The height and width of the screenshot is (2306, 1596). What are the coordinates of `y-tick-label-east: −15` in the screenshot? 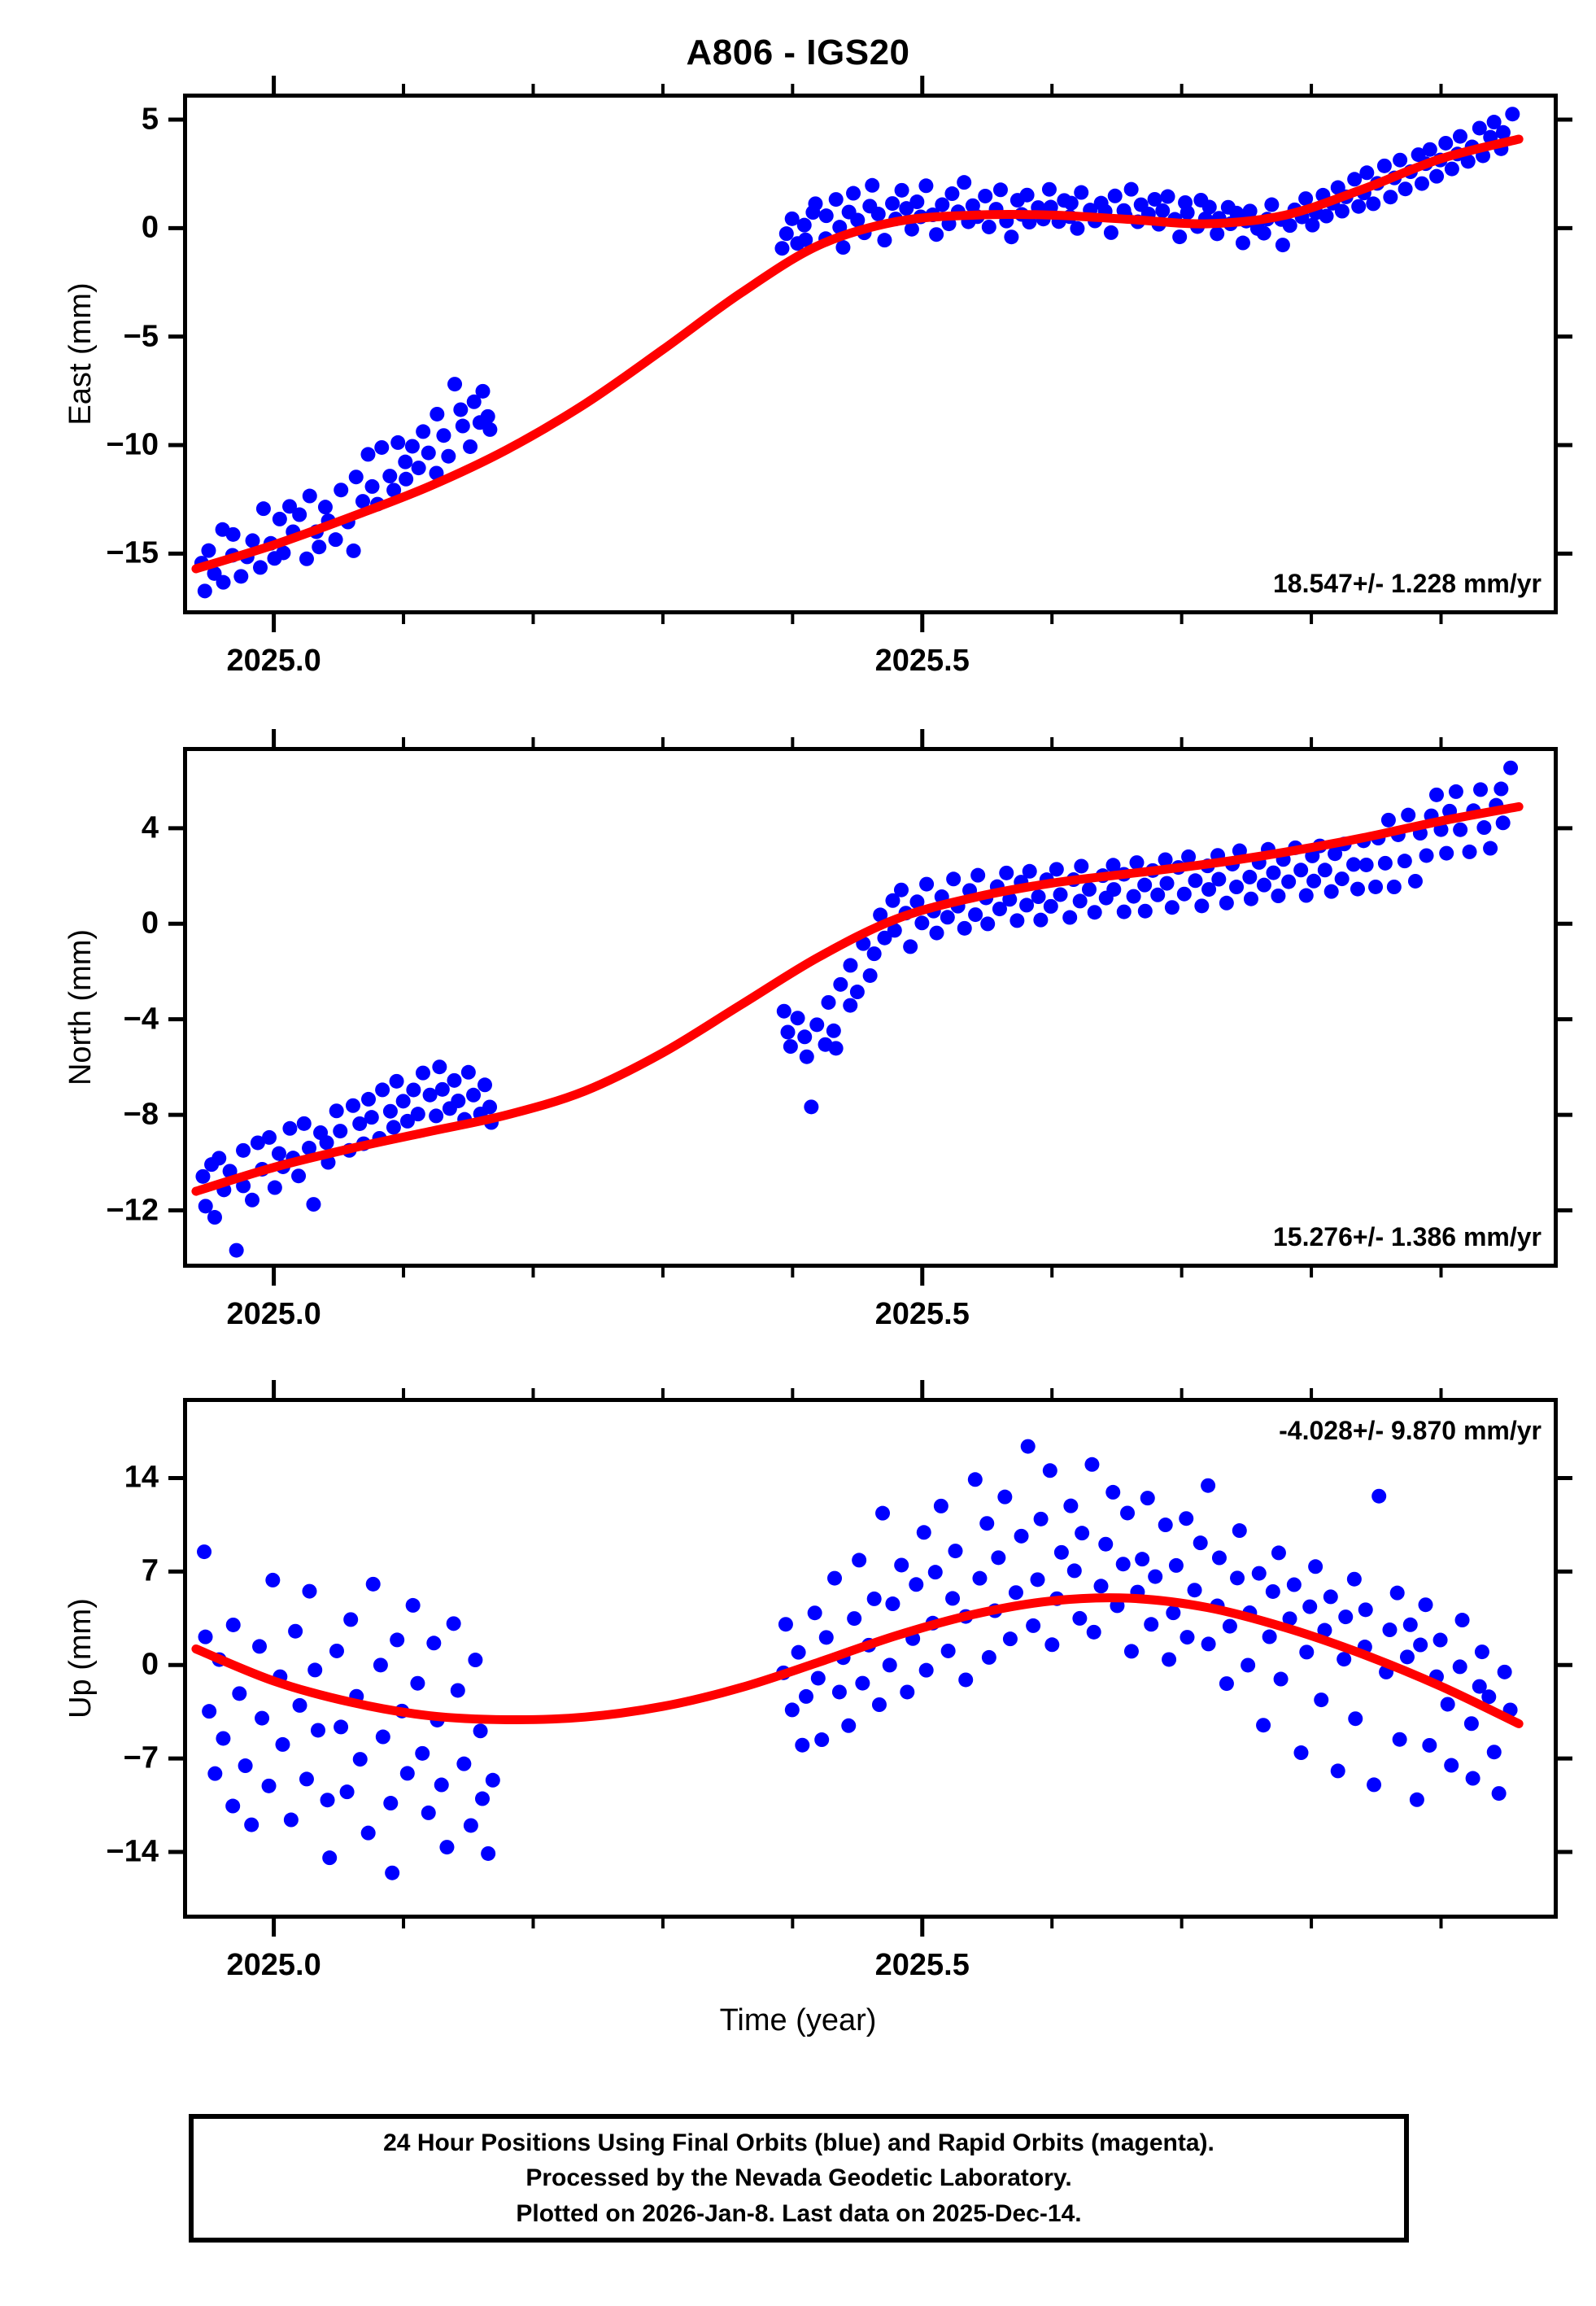 It's located at (132, 552).